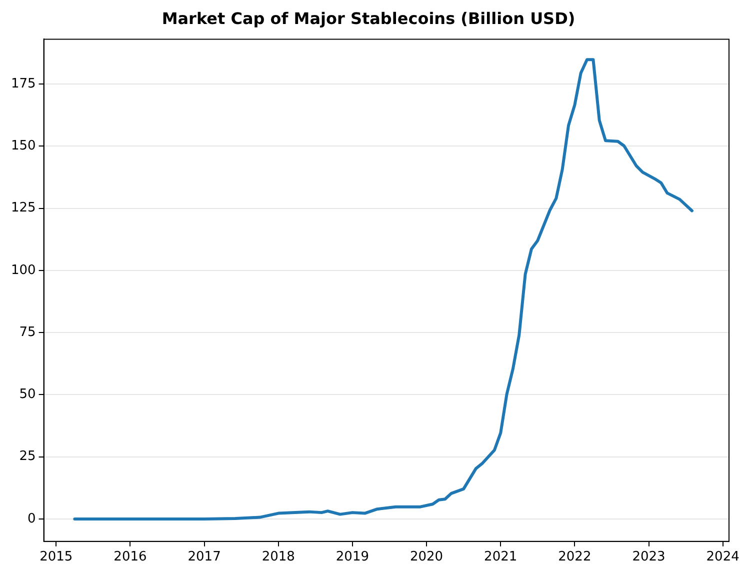 The width and height of the screenshot is (747, 572). Describe the element at coordinates (23, 84) in the screenshot. I see `y-tick-label: 175` at that location.